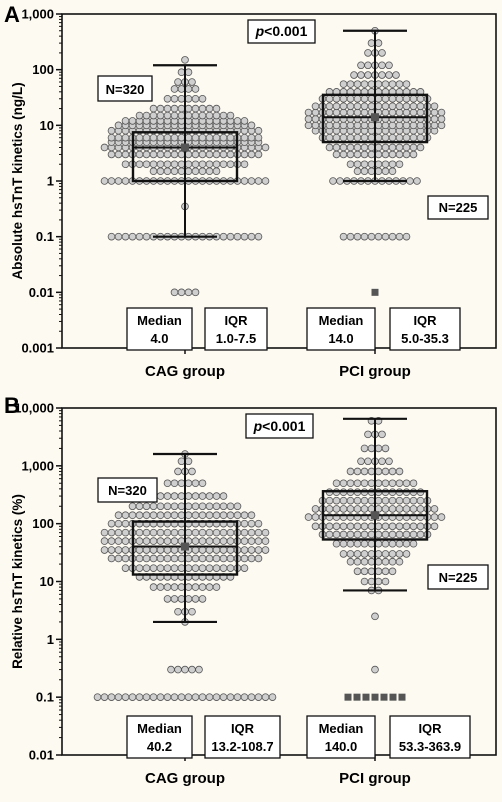 This screenshot has width=502, height=802. Describe the element at coordinates (341, 746) in the screenshot. I see `panel-b-pci-median-value: 140.0` at that location.